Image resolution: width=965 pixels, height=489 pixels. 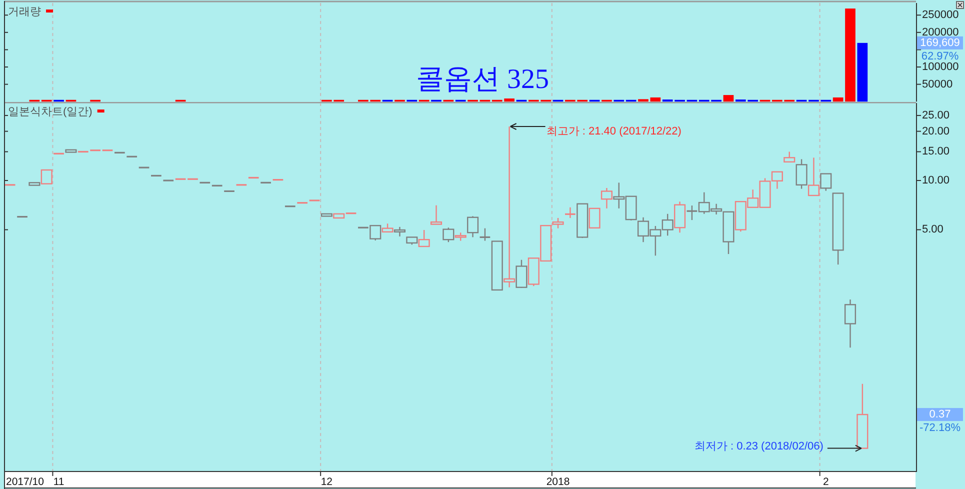 I want to click on x-tick-label: 11, so click(x=58, y=482).